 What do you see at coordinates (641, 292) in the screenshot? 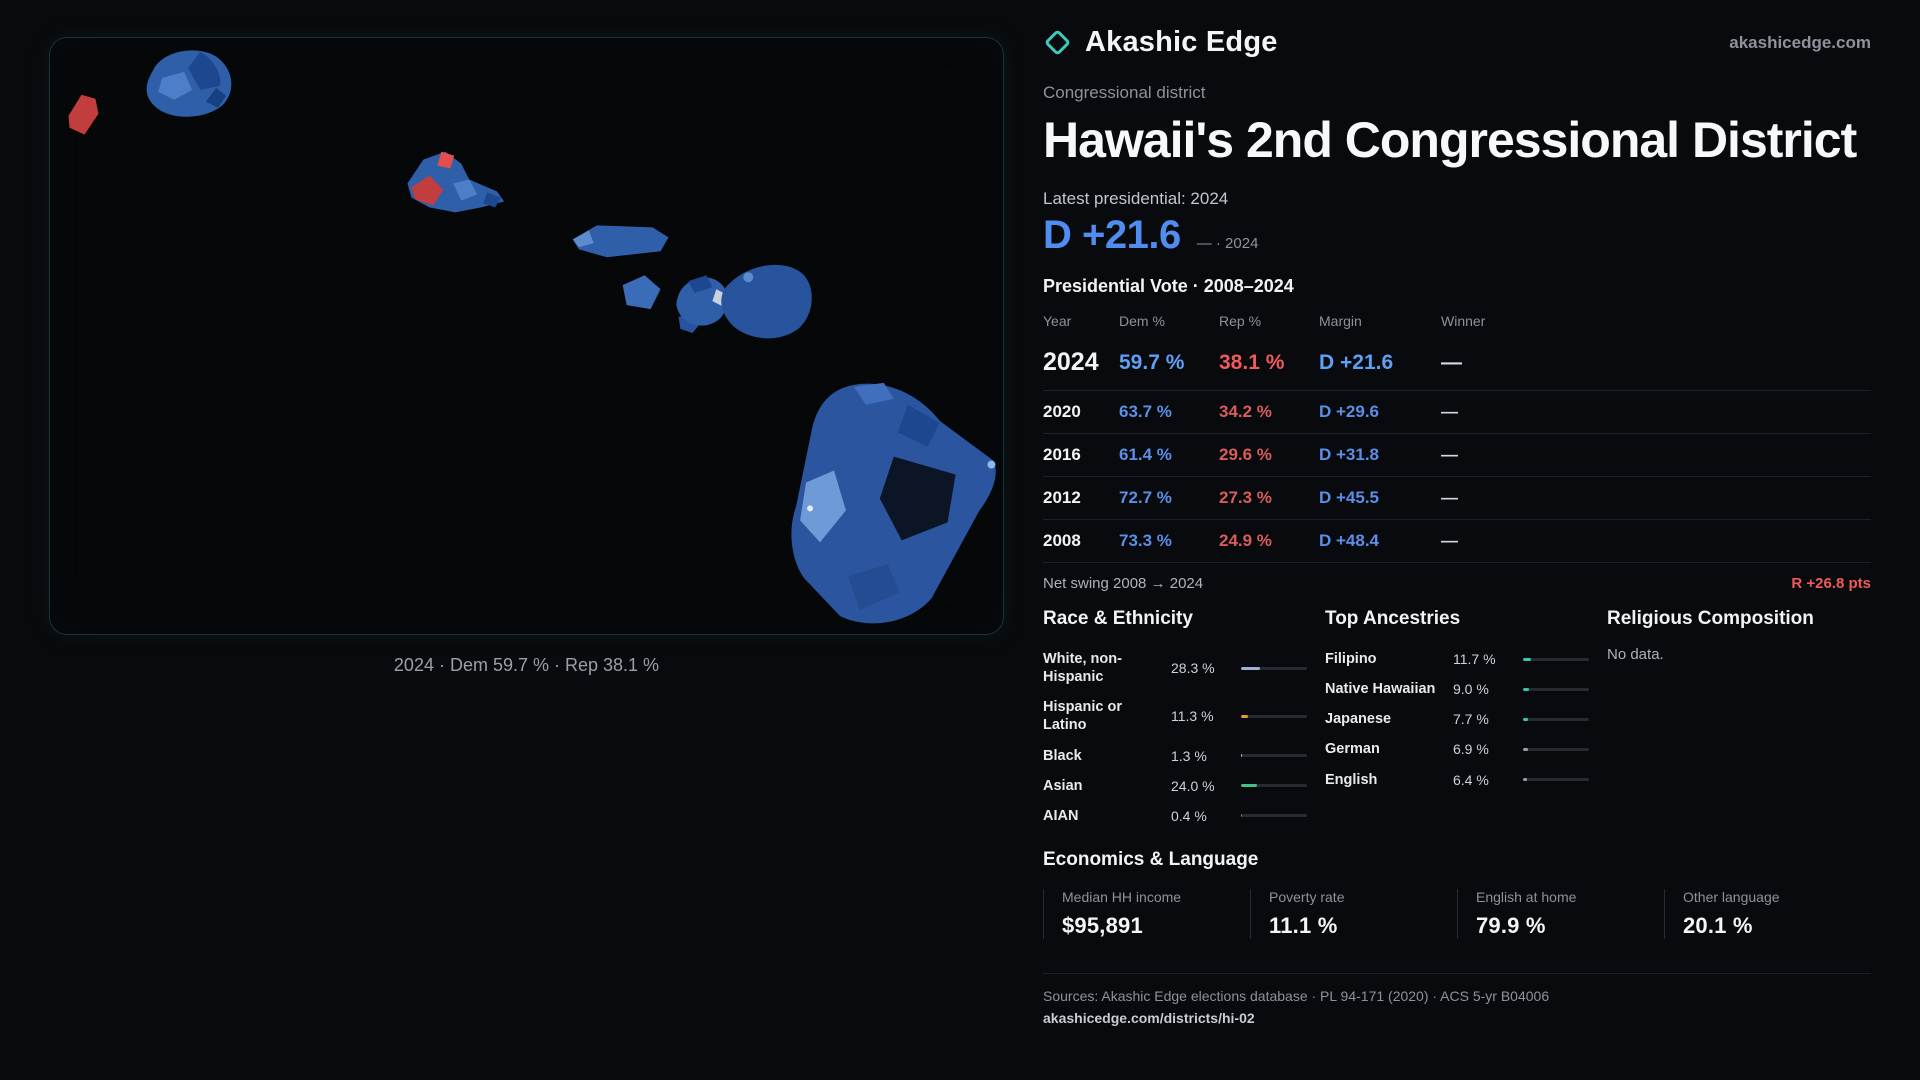
I see `island-lanai` at bounding box center [641, 292].